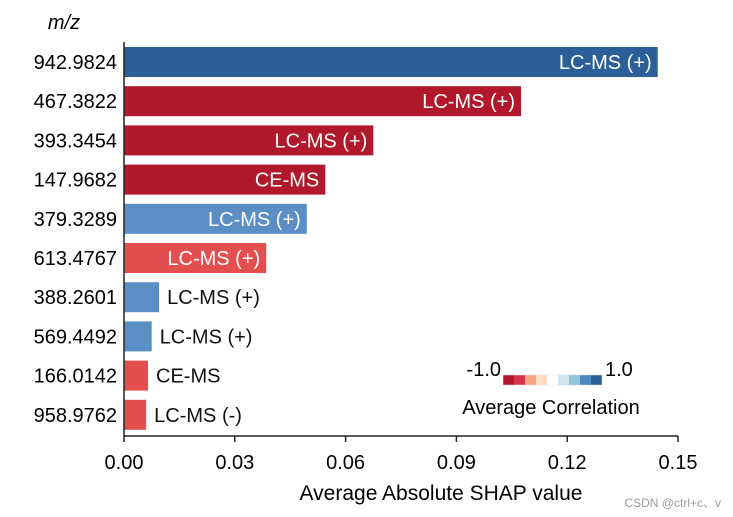  Describe the element at coordinates (64, 23) in the screenshot. I see `y-axis-header: m/z` at that location.